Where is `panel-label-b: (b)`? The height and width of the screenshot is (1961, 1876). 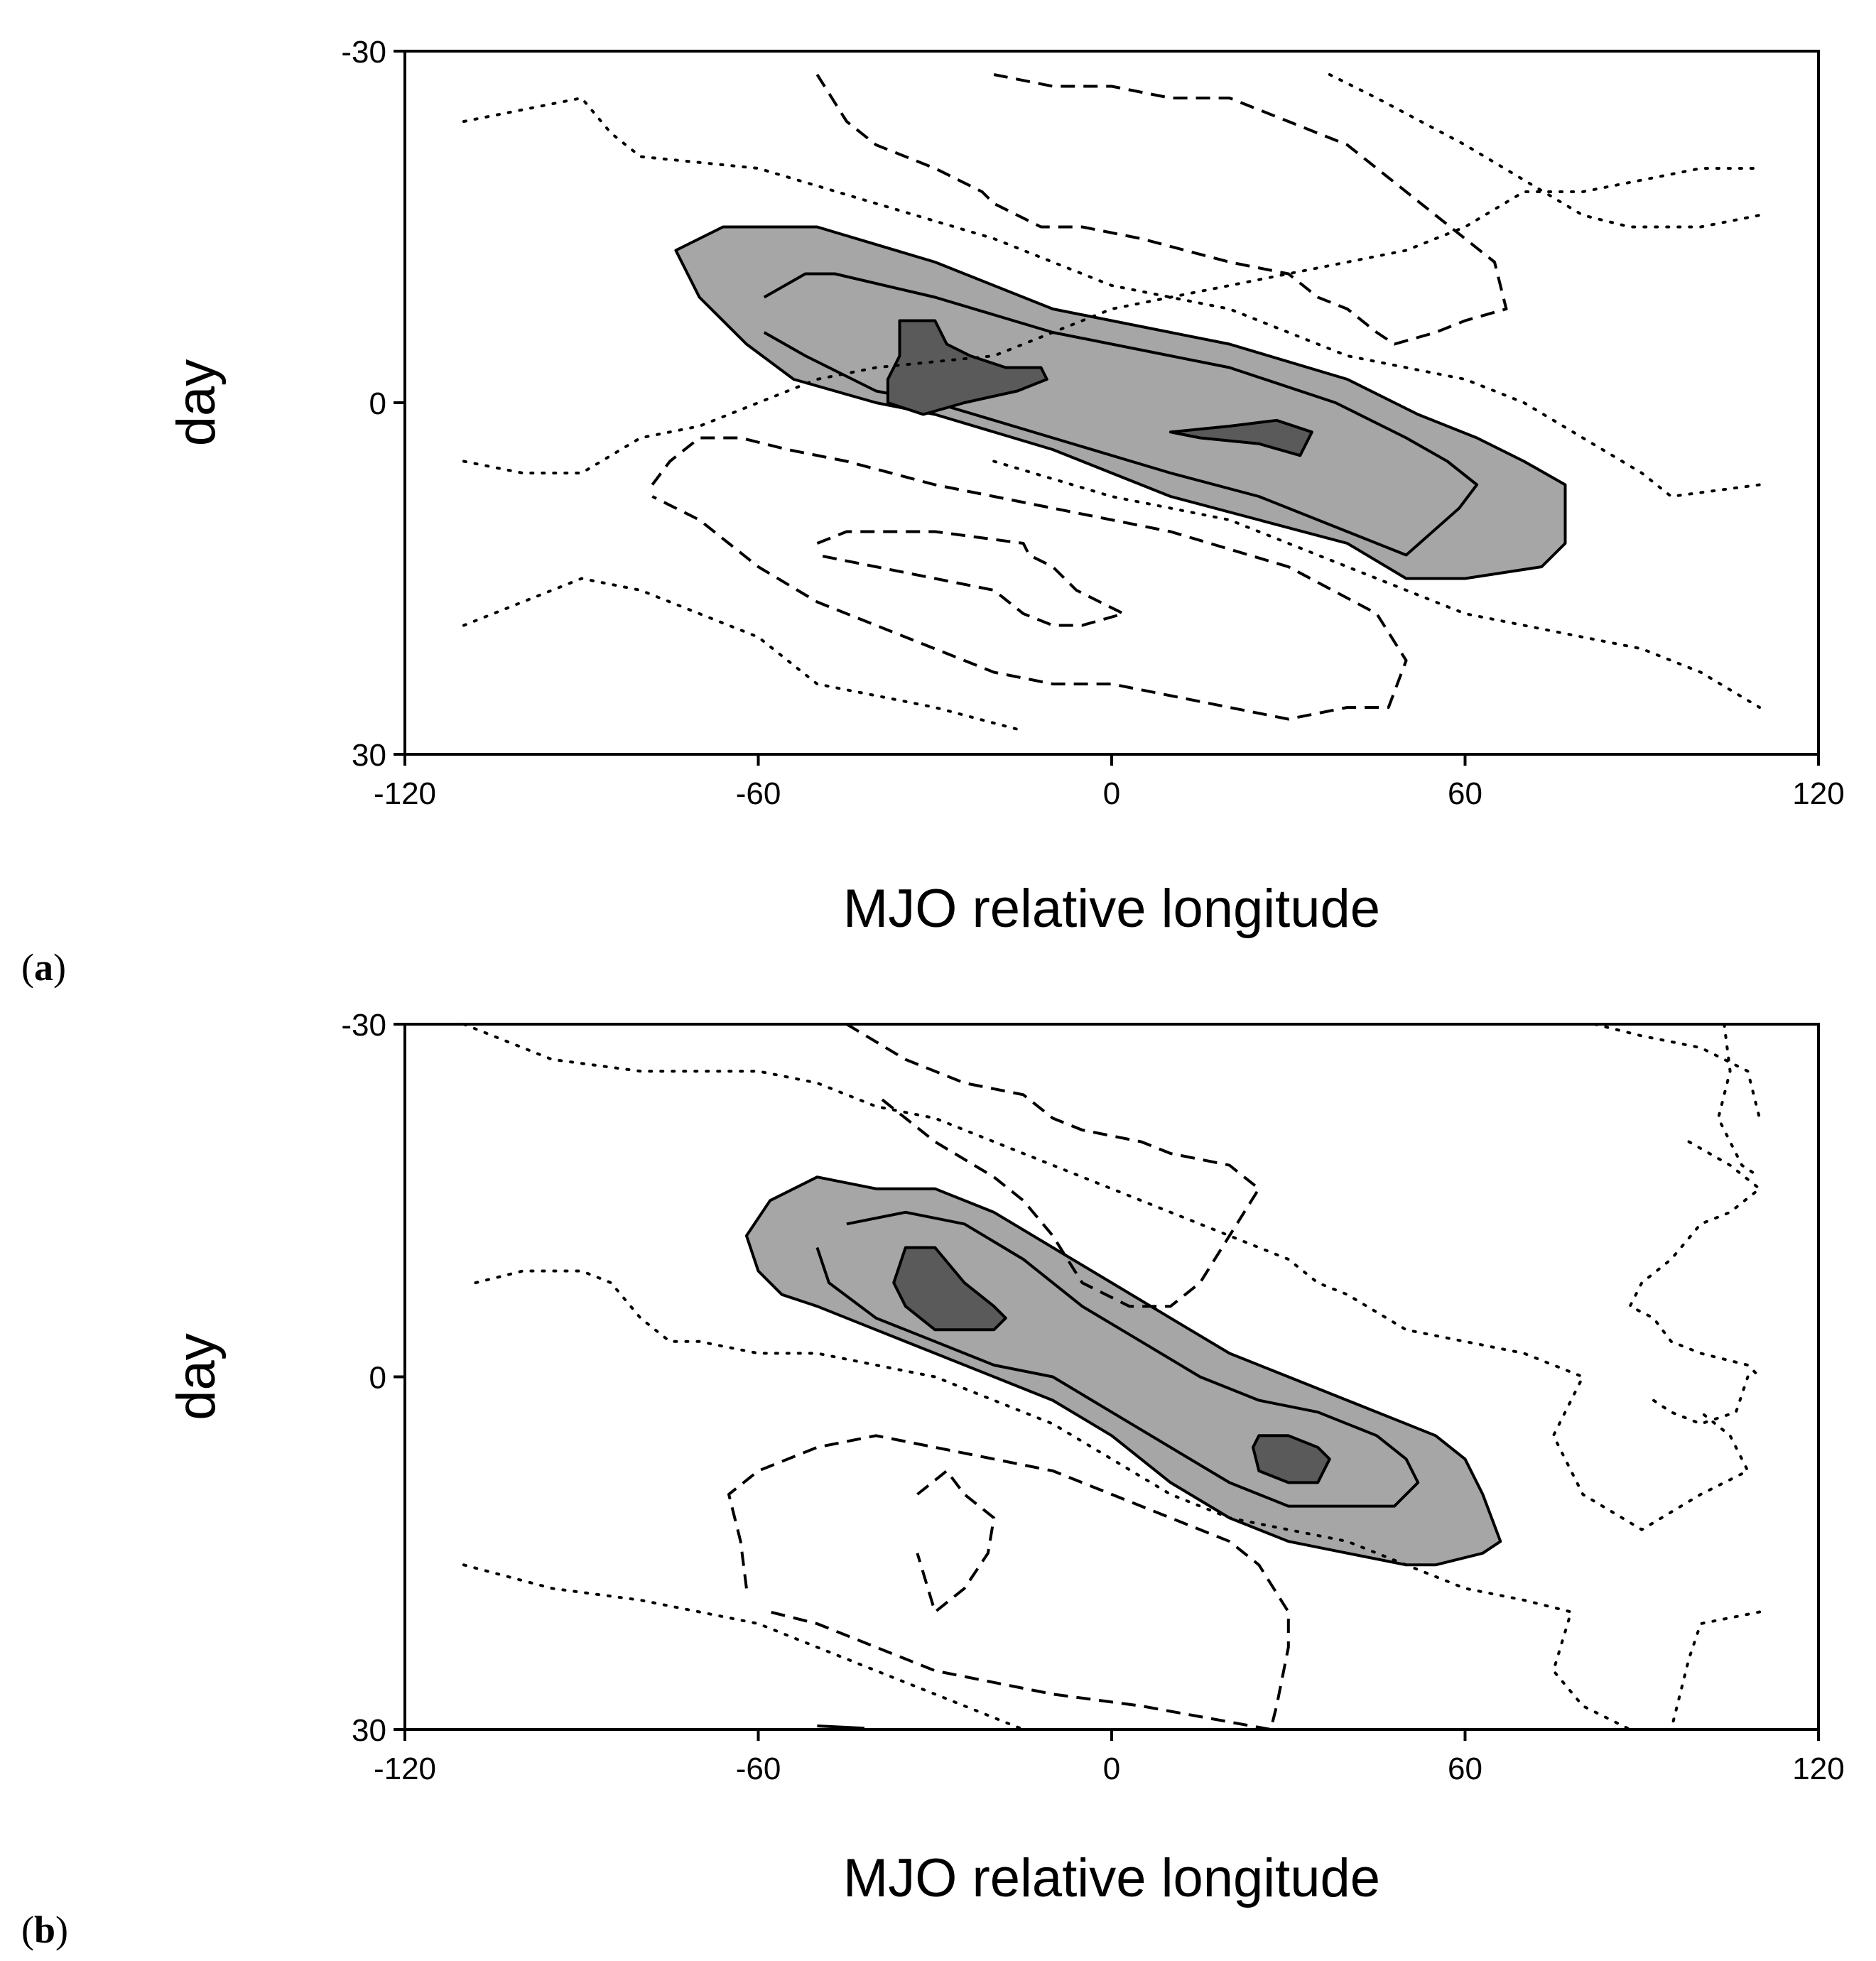 panel-label-b: (b) is located at coordinates (44, 1930).